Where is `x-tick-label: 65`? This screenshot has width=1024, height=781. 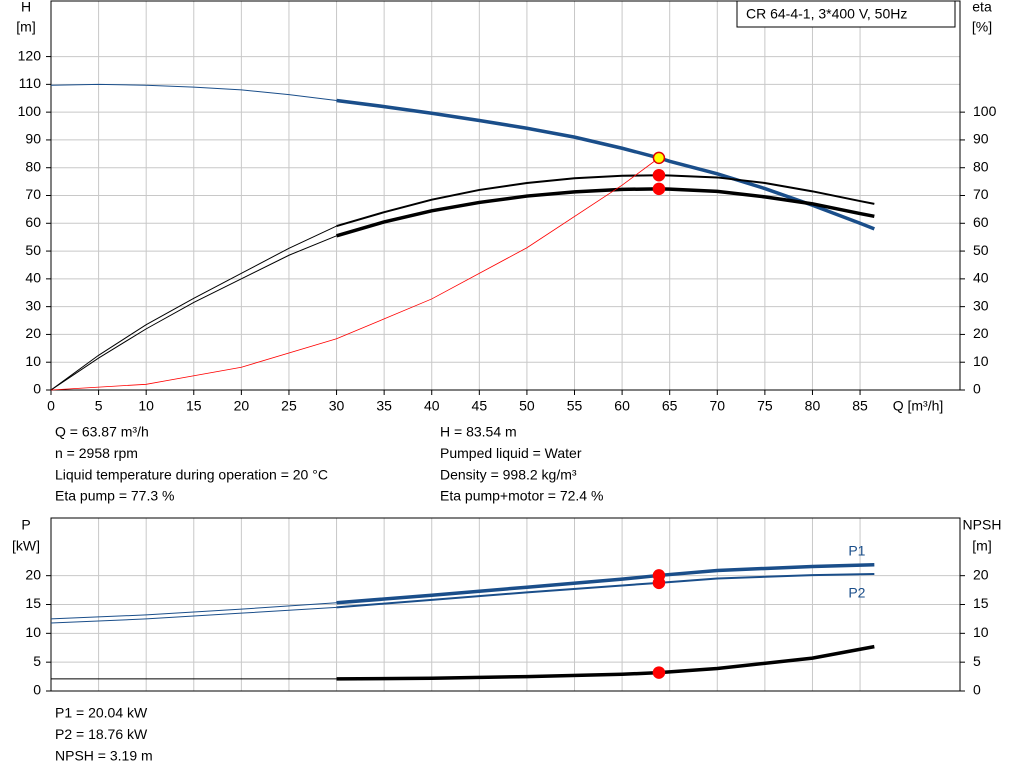 x-tick-label: 65 is located at coordinates (670, 406).